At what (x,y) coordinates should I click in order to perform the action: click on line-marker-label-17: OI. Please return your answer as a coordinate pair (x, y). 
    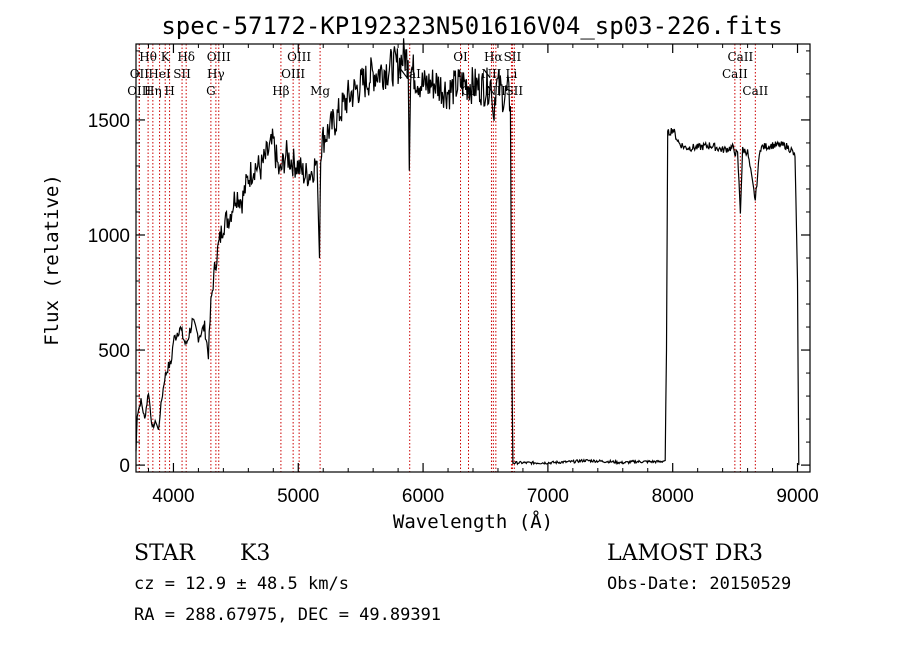
    Looking at the image, I should click on (460, 57).